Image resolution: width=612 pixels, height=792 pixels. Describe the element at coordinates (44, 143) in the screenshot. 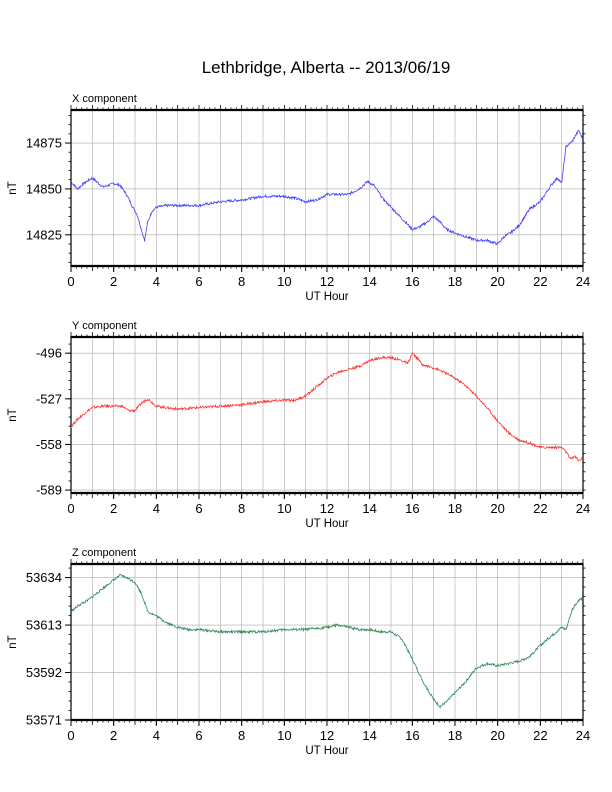

I see `x-component-y-tick-label: 14875` at that location.